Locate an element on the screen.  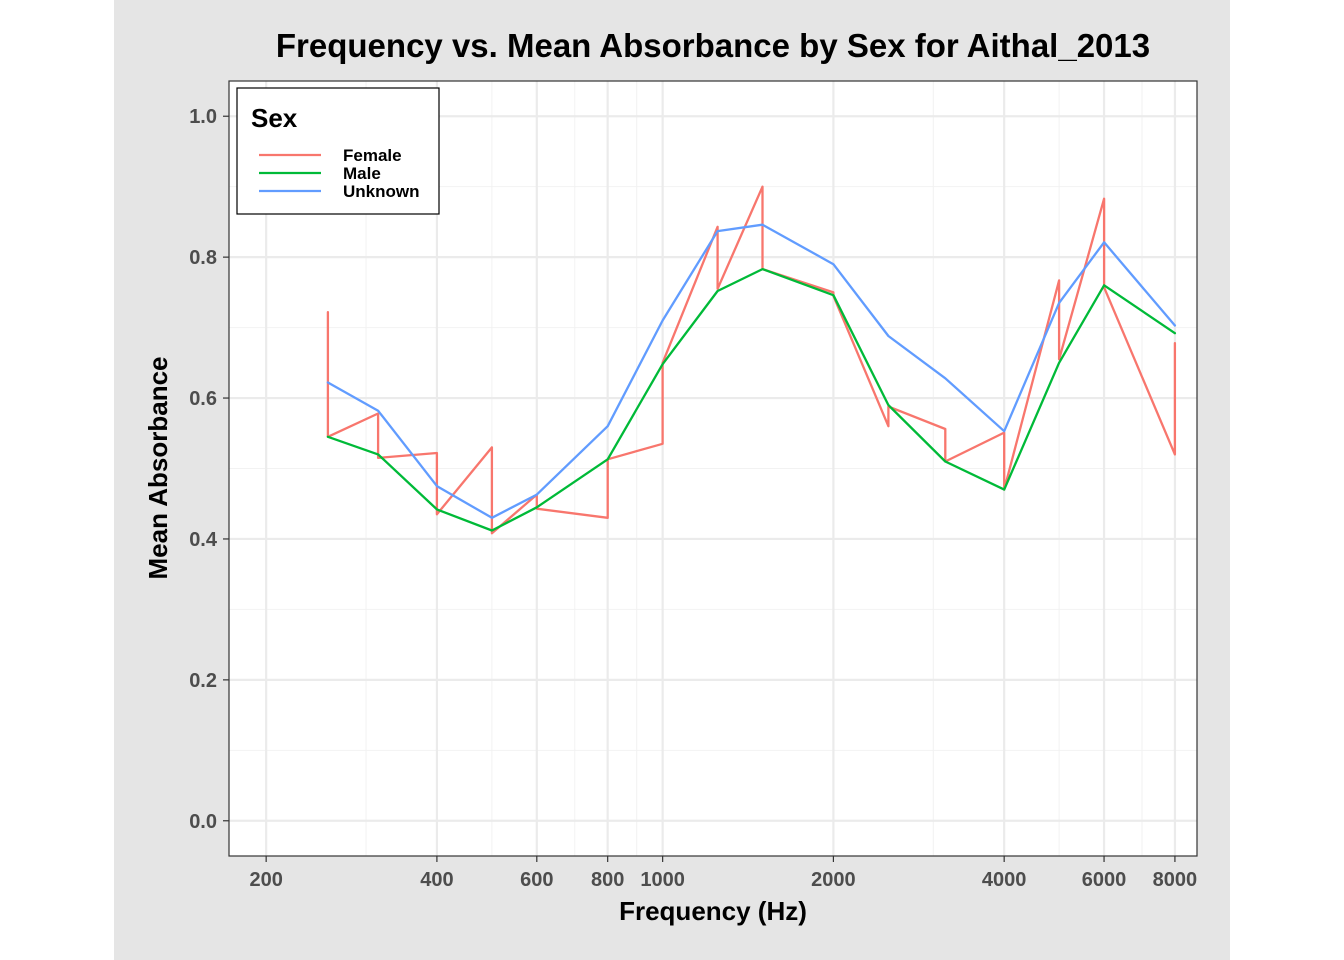
legend-label-male: Male is located at coordinates (362, 173).